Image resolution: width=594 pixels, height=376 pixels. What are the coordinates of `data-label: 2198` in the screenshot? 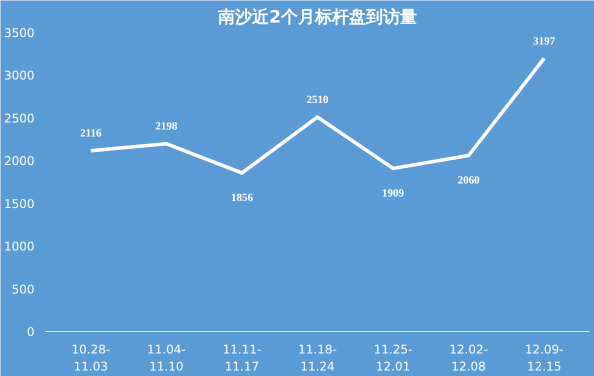 It's located at (166, 126).